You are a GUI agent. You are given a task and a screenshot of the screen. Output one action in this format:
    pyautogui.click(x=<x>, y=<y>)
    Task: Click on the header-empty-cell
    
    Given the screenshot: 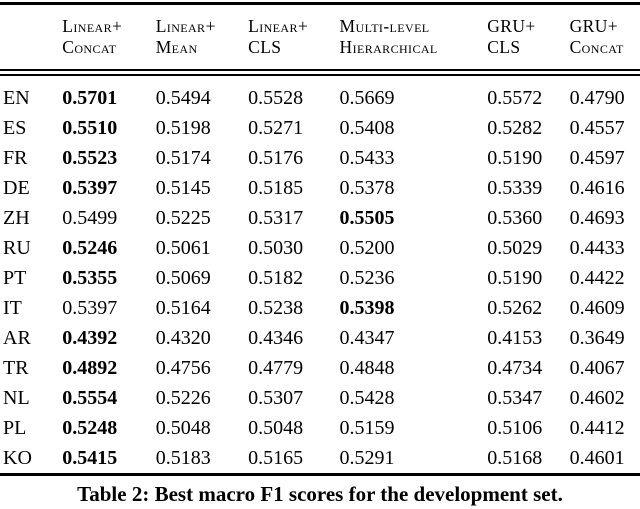 What is the action you would take?
    pyautogui.click(x=30, y=39)
    